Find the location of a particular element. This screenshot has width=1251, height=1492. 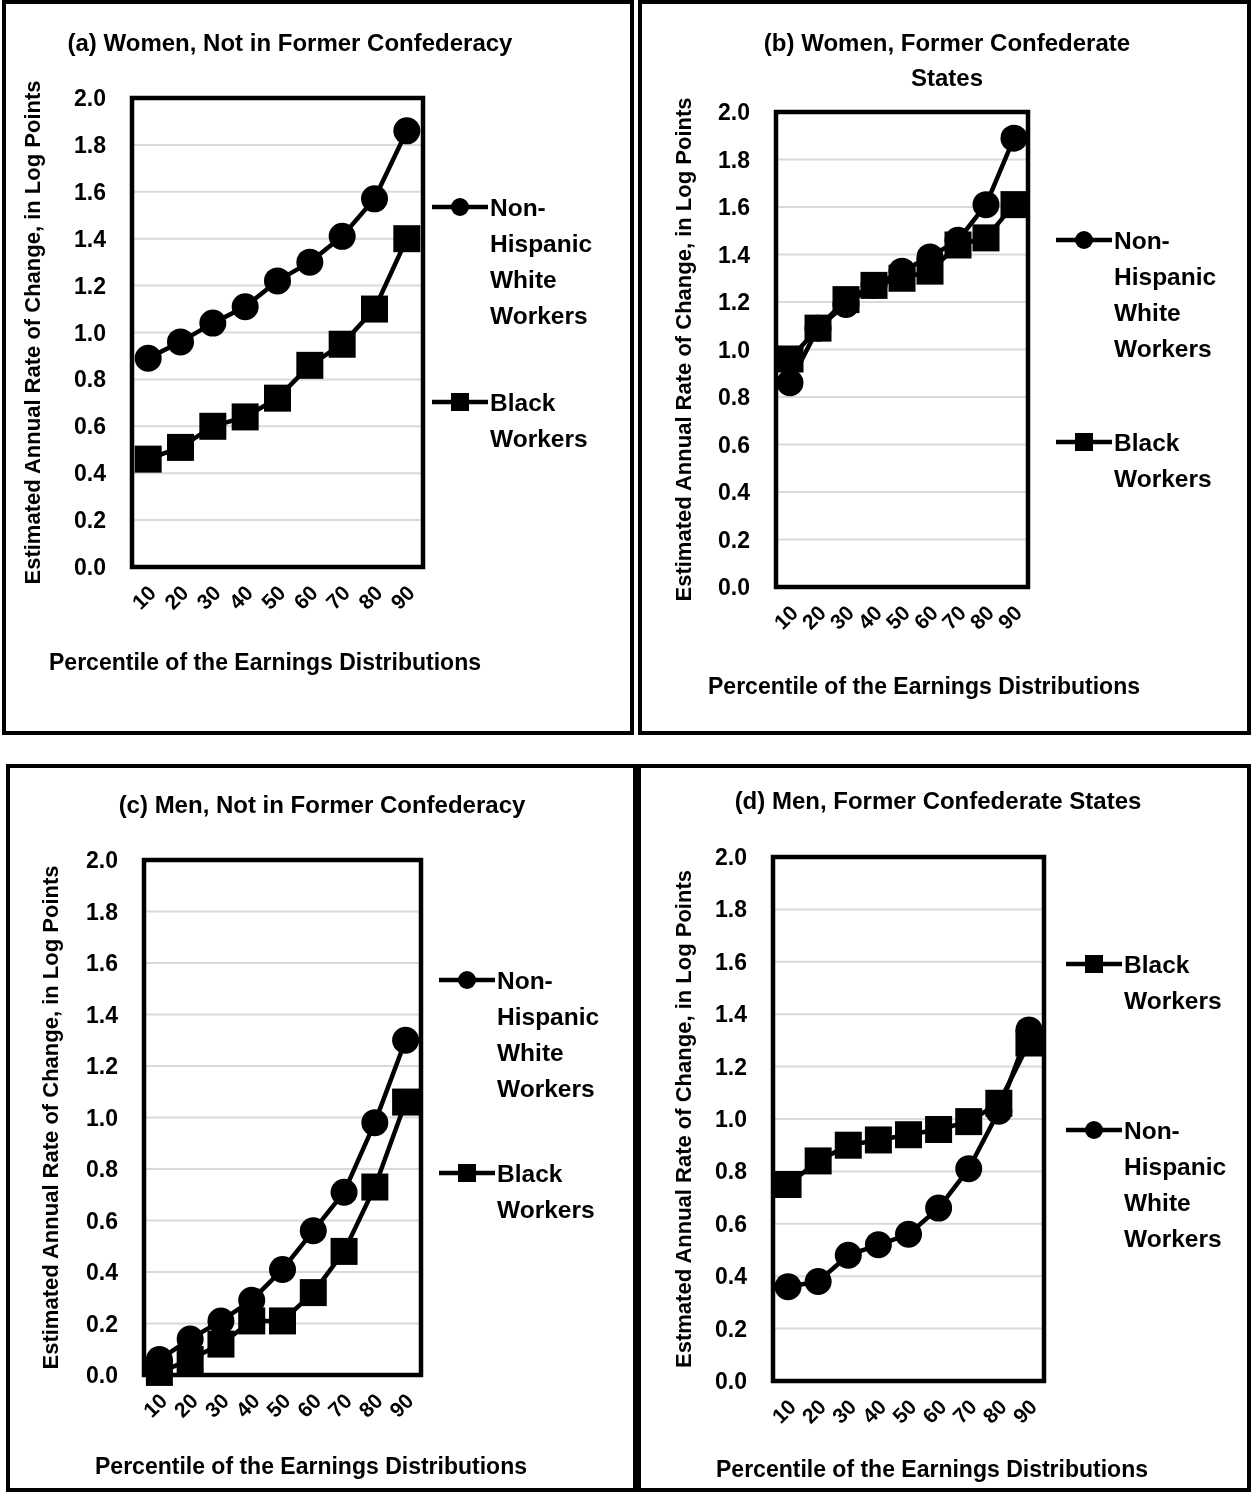

y-axis-title: Estmated Annual Rate of Change, in Log Points is located at coordinates (683, 1119).